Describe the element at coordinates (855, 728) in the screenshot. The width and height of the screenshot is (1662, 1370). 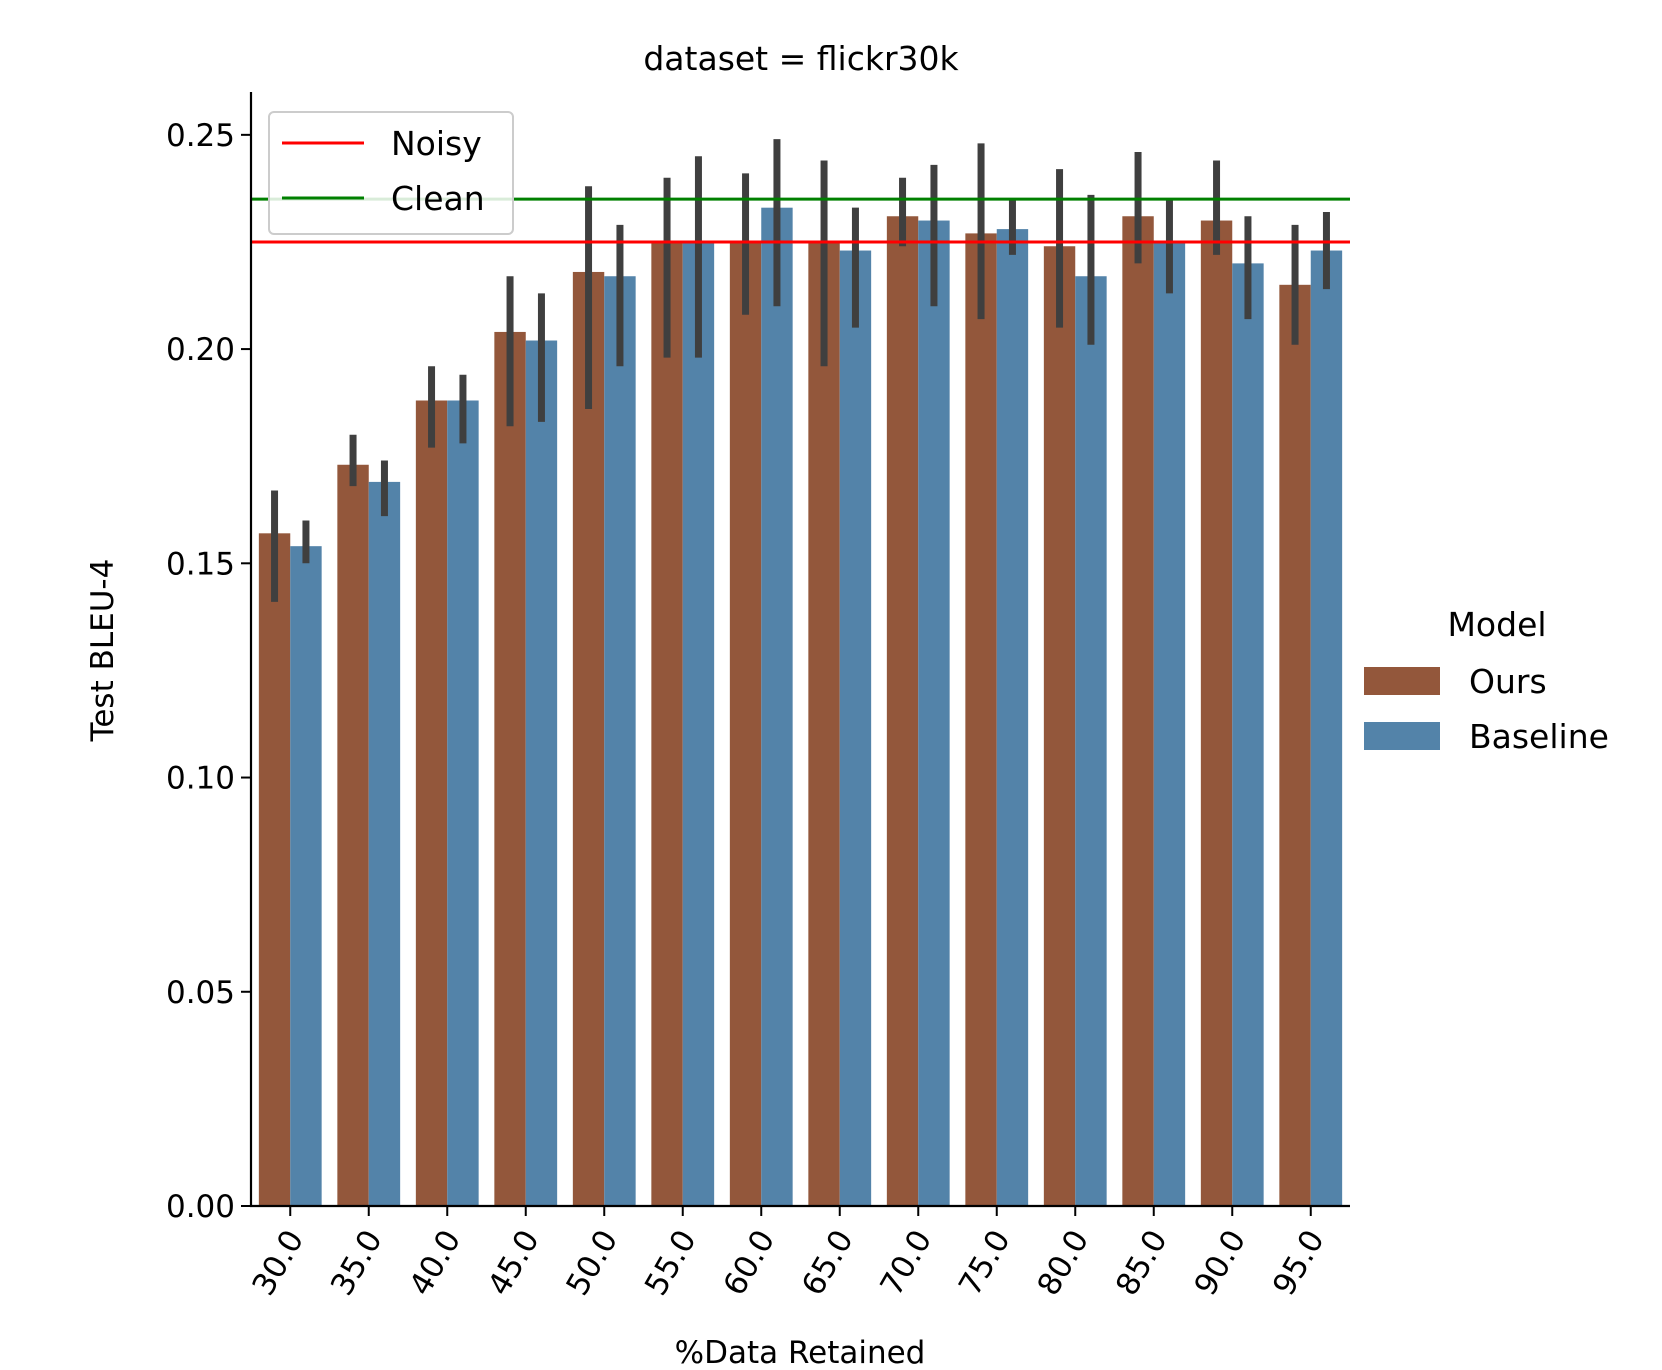
I see `bar-baseline-65.0` at that location.